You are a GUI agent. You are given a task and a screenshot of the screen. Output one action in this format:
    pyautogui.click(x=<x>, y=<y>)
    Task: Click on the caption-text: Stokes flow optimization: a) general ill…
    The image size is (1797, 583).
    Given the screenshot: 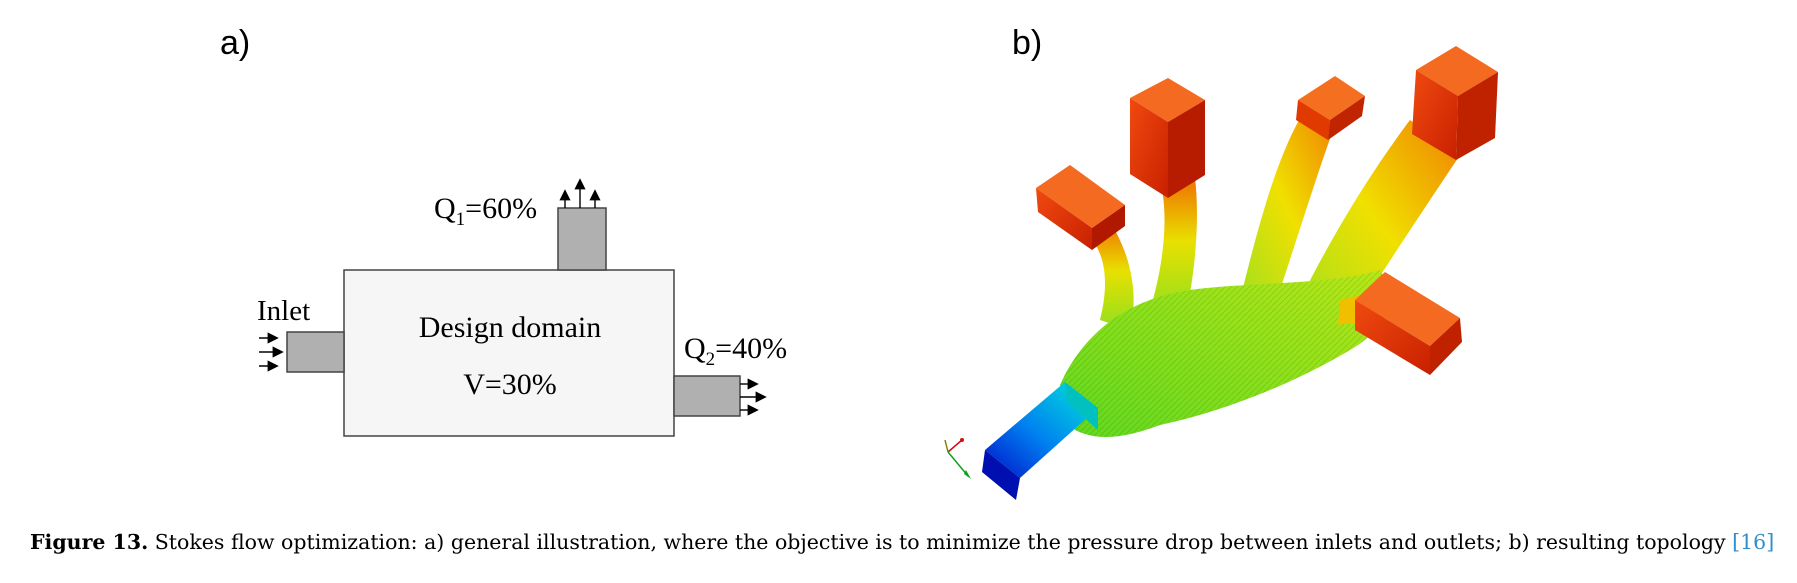 What is the action you would take?
    pyautogui.click(x=940, y=542)
    